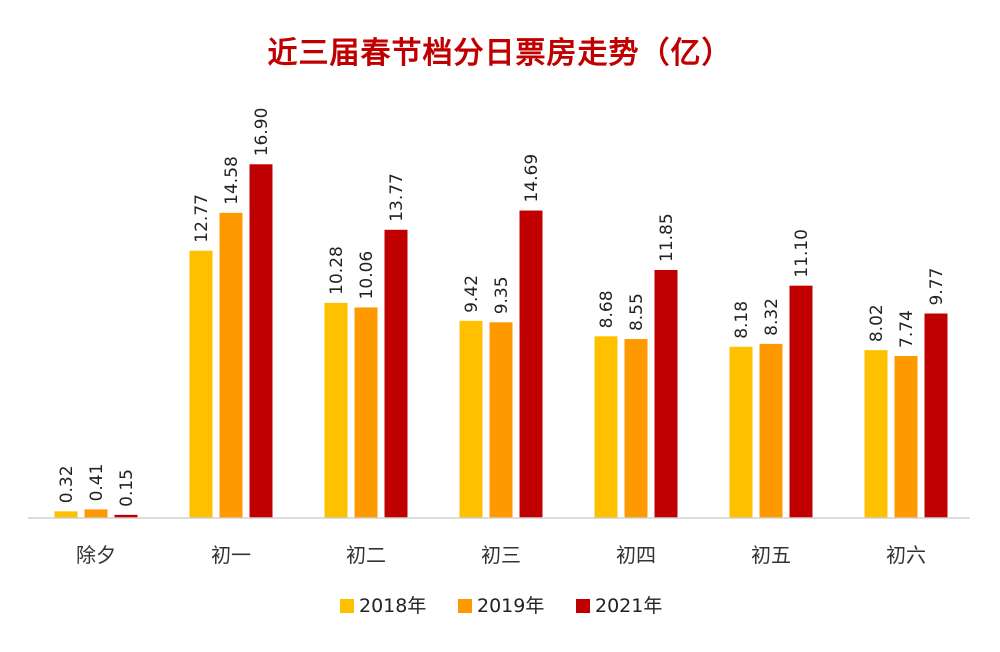 The image size is (1000, 652). Describe the element at coordinates (637, 312) in the screenshot. I see `data-label-4-1: 8.55` at that location.